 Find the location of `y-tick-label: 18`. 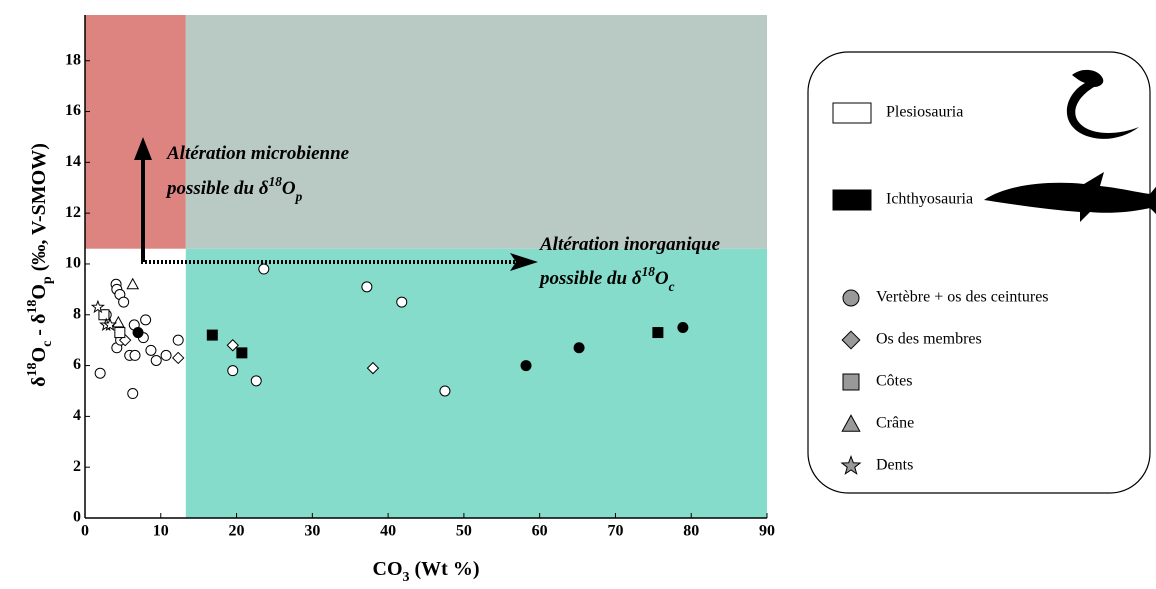

y-tick-label: 18 is located at coordinates (73, 59).